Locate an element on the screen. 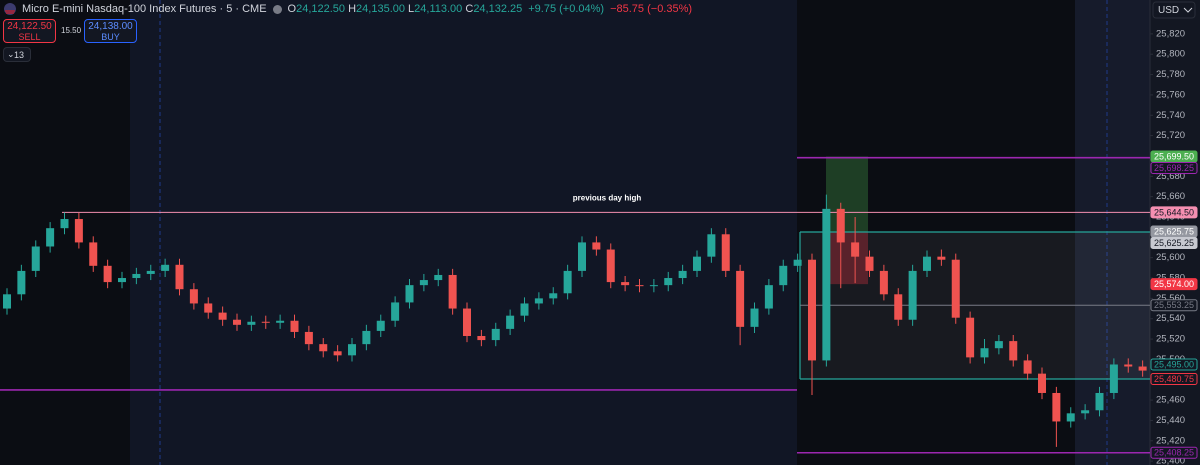 This screenshot has height=465, width=1200. sell-label: SELL is located at coordinates (29, 37).